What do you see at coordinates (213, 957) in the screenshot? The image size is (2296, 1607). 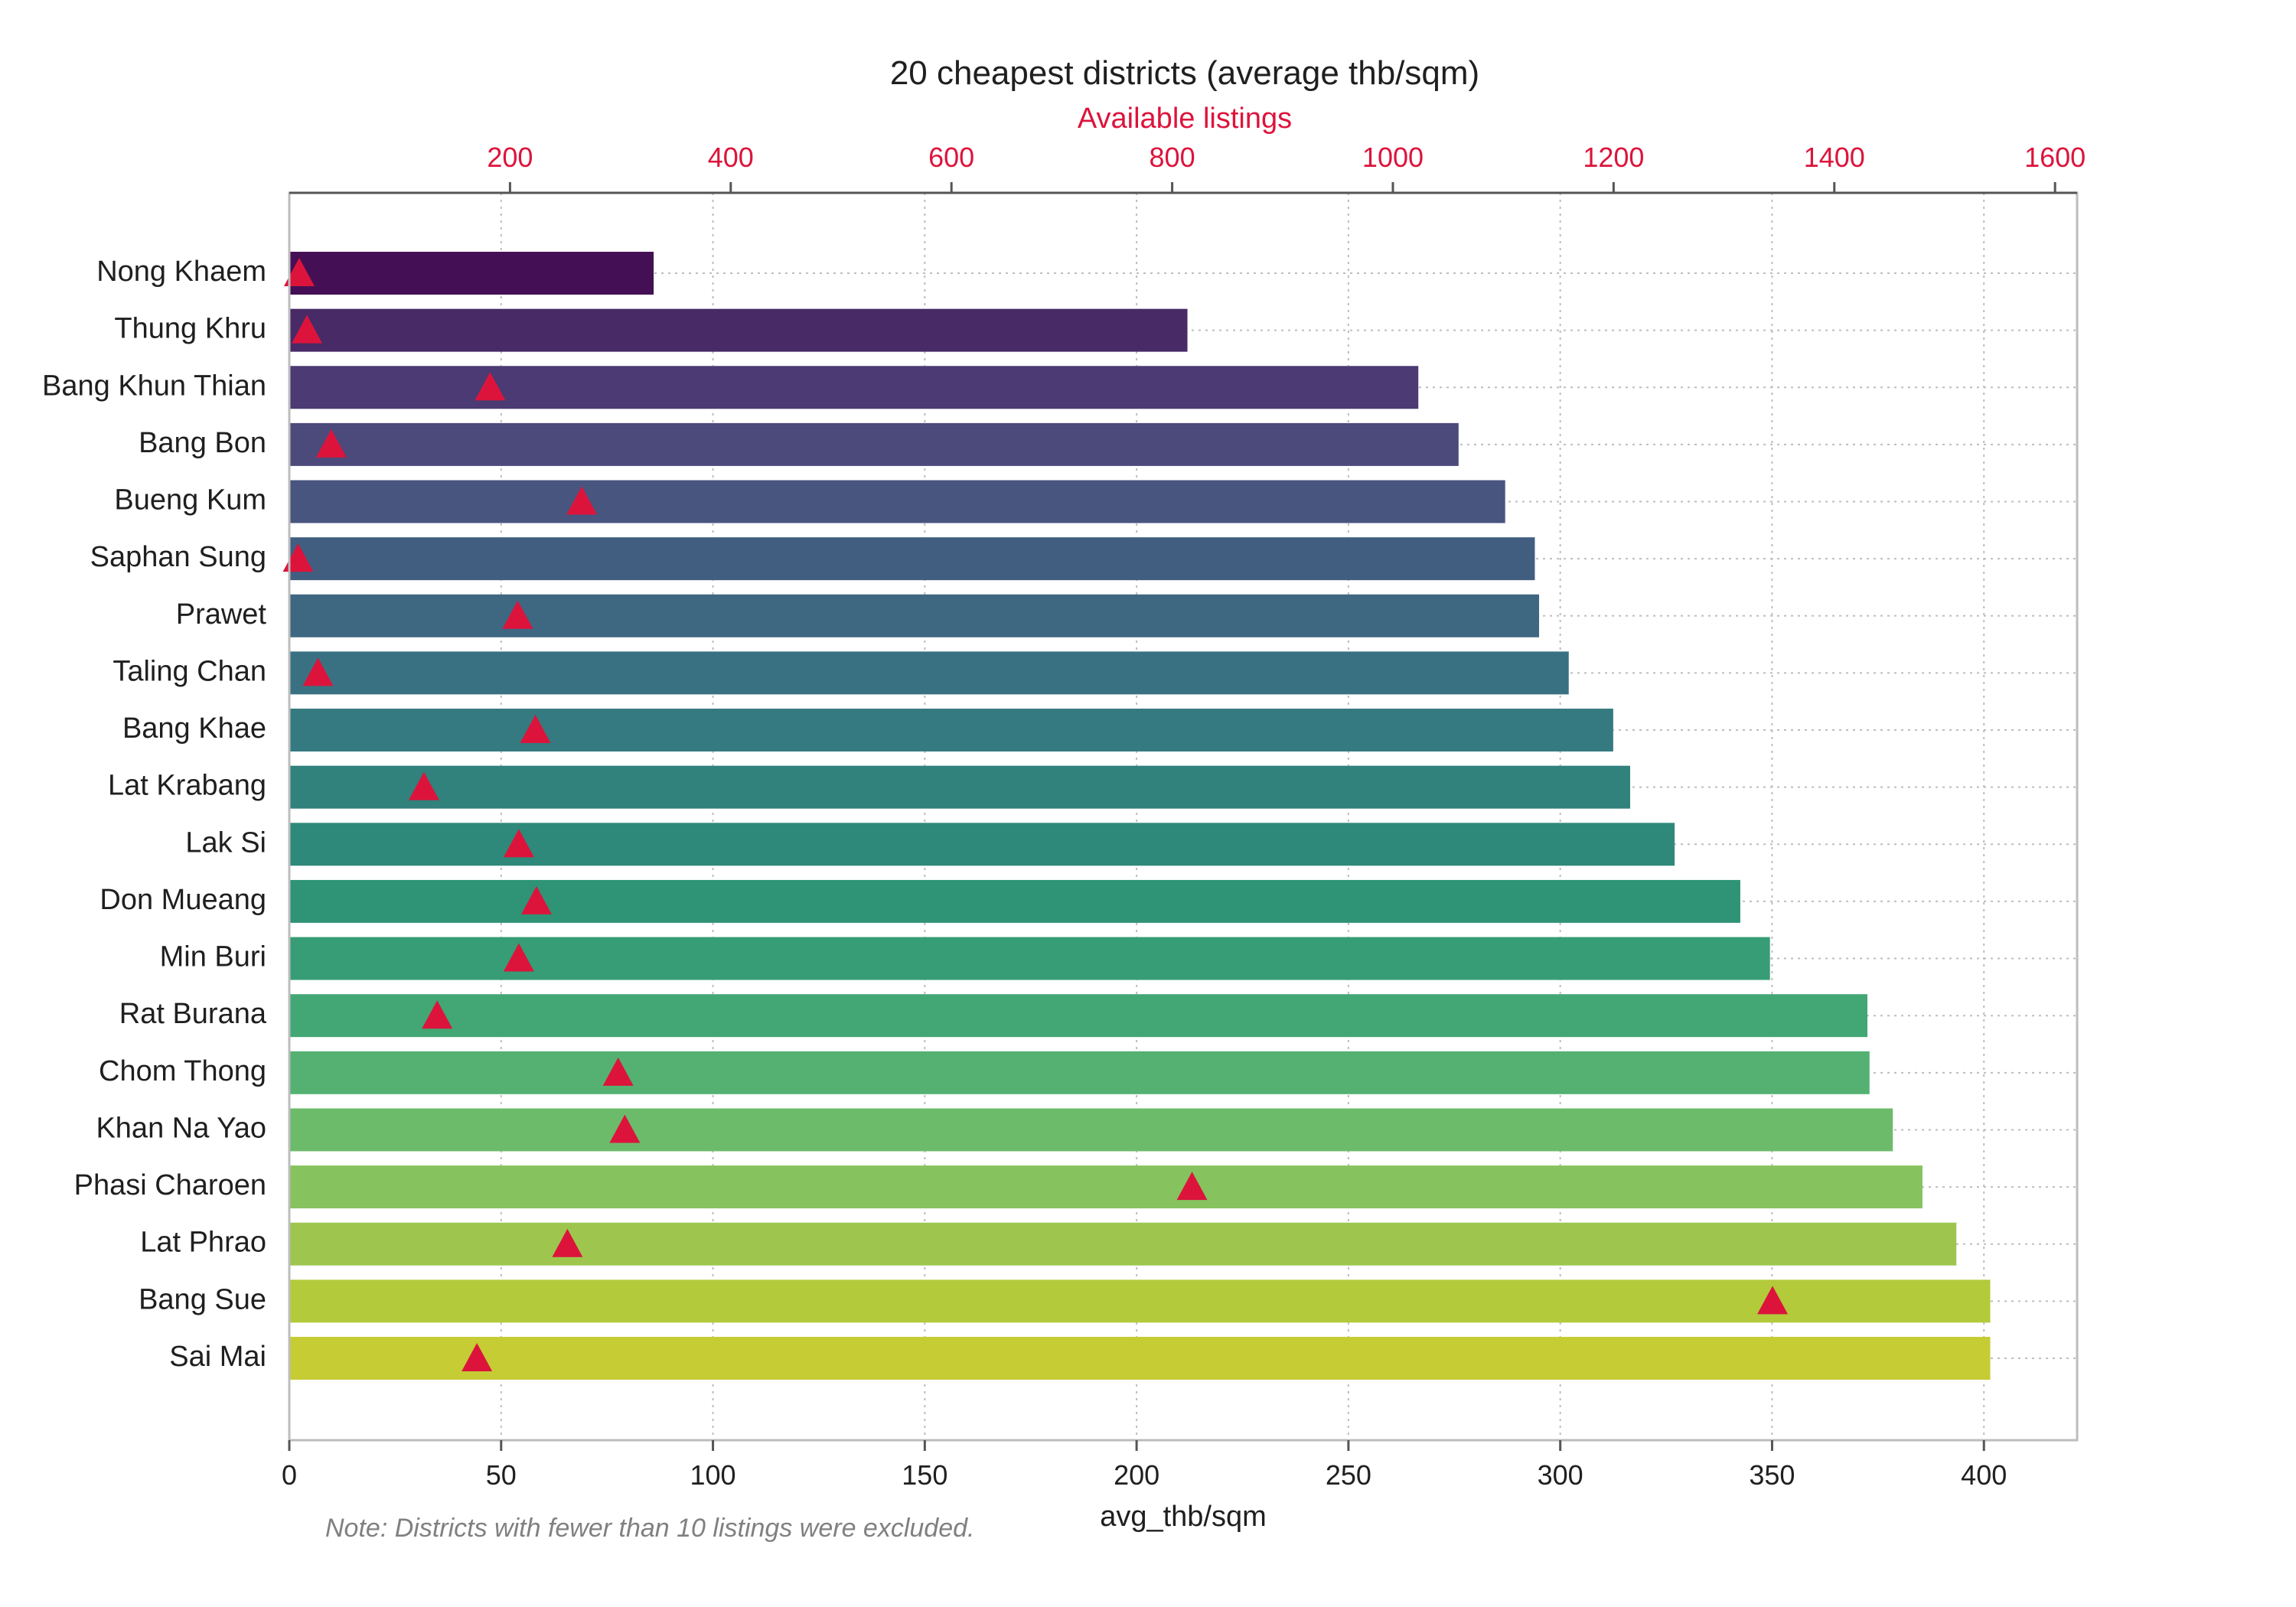 I see `category-label: Min Buri` at bounding box center [213, 957].